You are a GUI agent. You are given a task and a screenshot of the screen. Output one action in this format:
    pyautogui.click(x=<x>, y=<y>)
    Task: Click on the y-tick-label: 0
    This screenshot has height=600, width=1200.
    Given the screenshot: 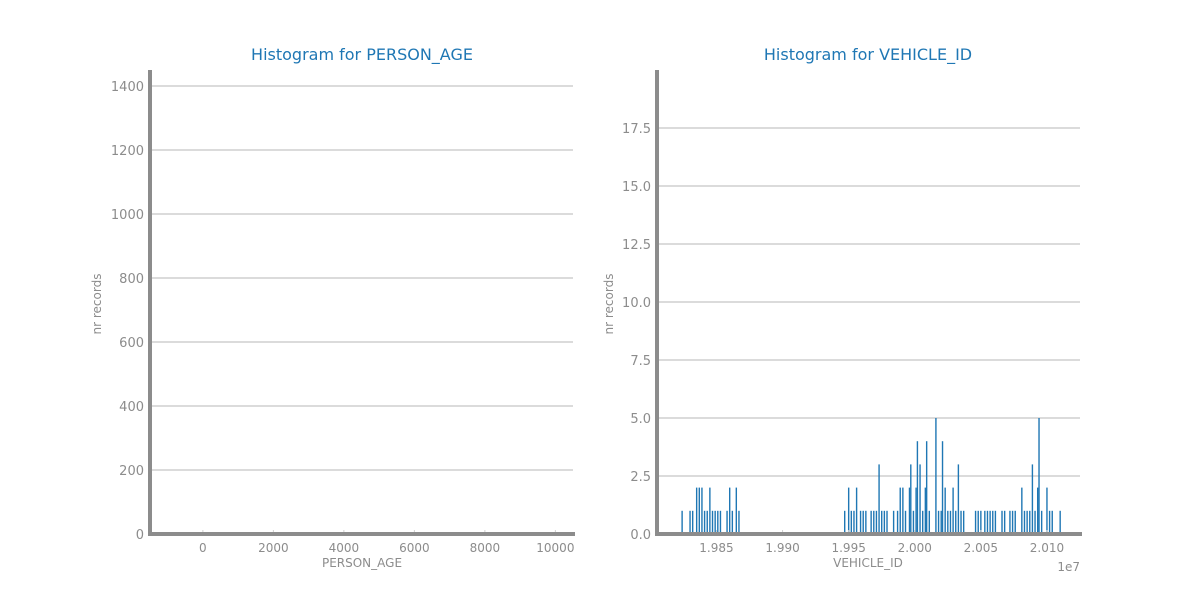 What is the action you would take?
    pyautogui.click(x=140, y=535)
    